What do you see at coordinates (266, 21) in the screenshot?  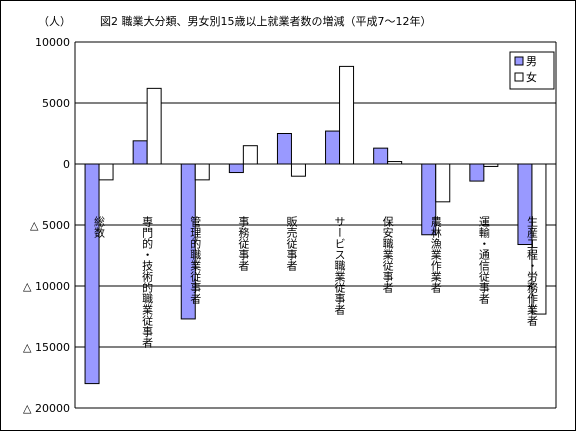 I see `chart-title: 図2 職業大分類、男女別15歳以上就業者数の増減（平成7～12年）` at bounding box center [266, 21].